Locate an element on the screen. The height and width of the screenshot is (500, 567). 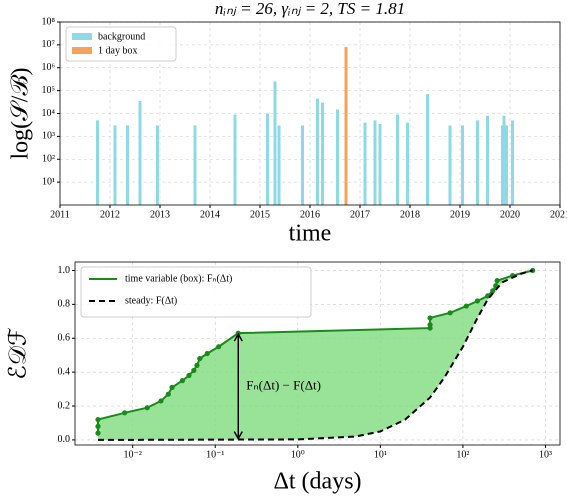
x-tick-label: 2012 is located at coordinates (110, 214).